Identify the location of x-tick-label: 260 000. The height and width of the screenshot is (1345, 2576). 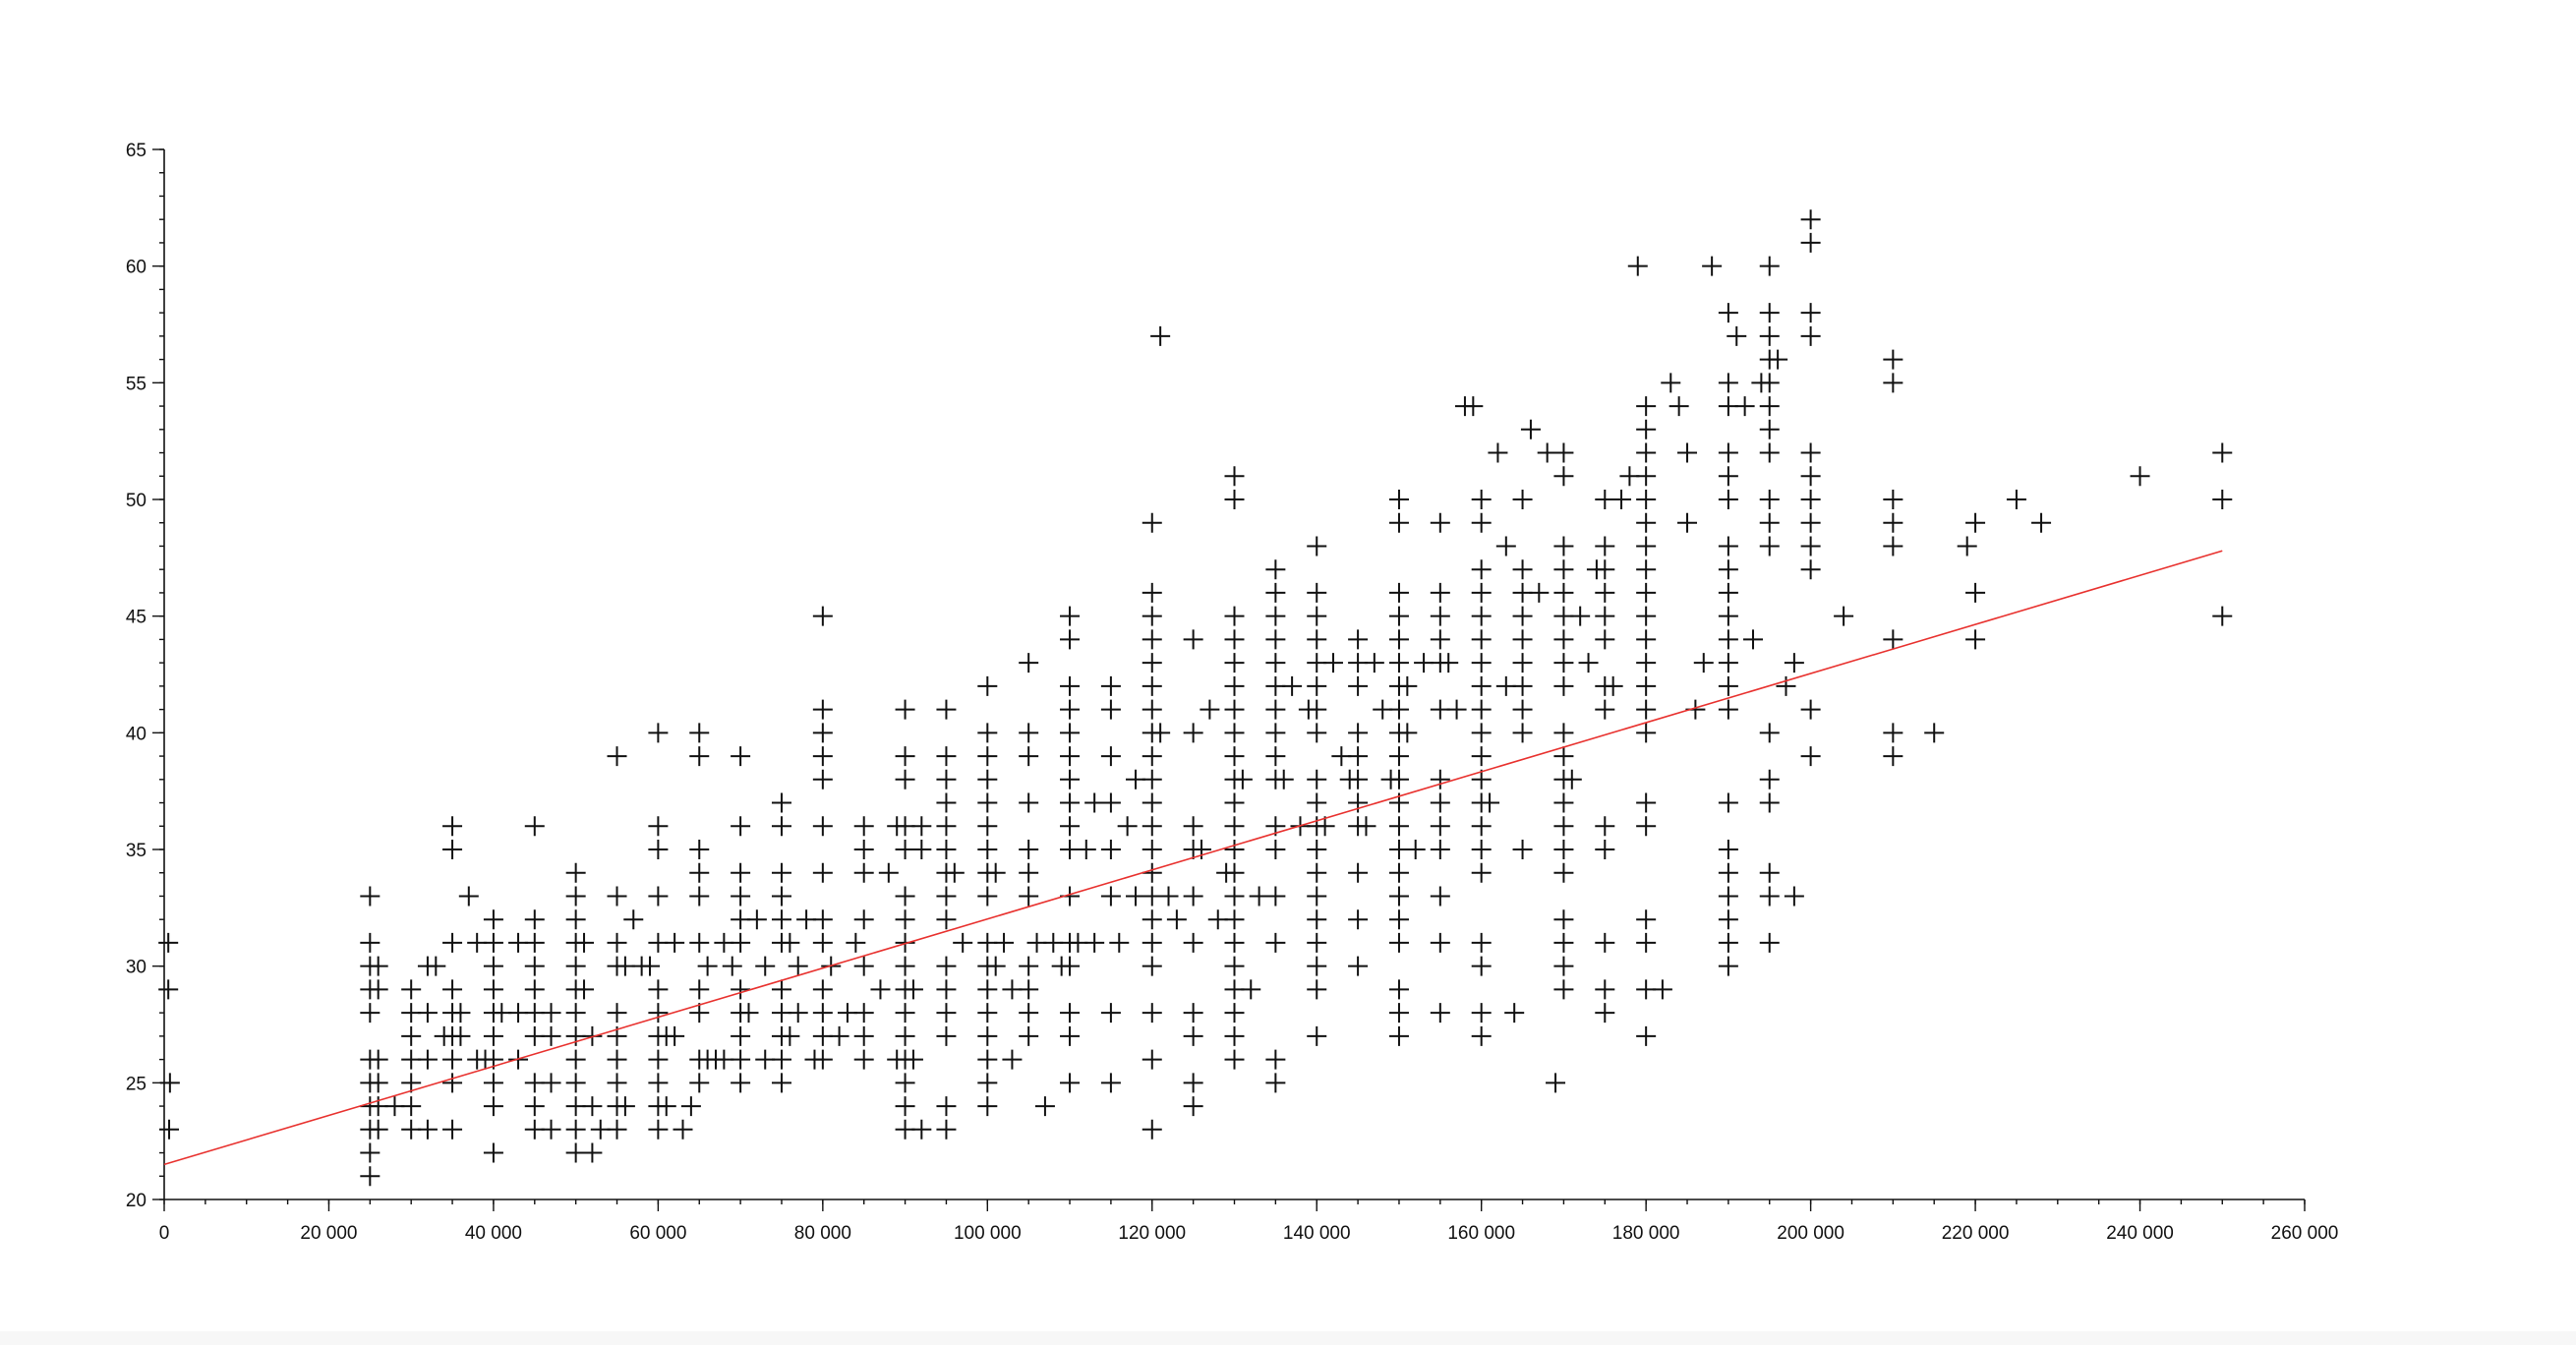
(2305, 1233).